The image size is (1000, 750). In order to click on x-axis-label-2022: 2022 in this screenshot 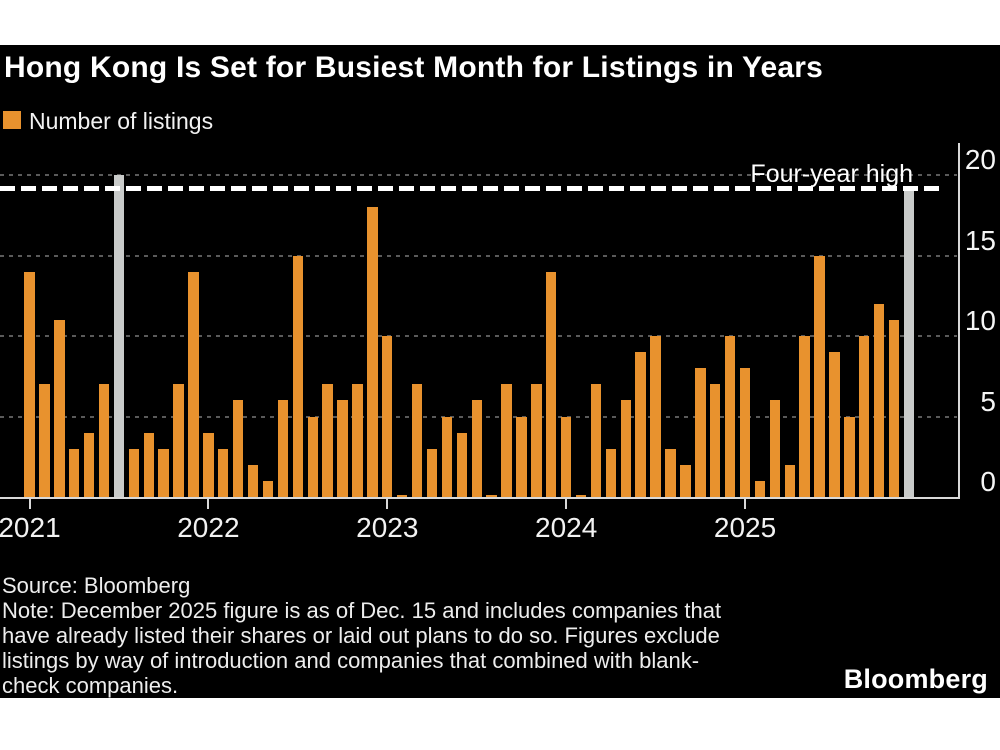, I will do `click(208, 527)`.